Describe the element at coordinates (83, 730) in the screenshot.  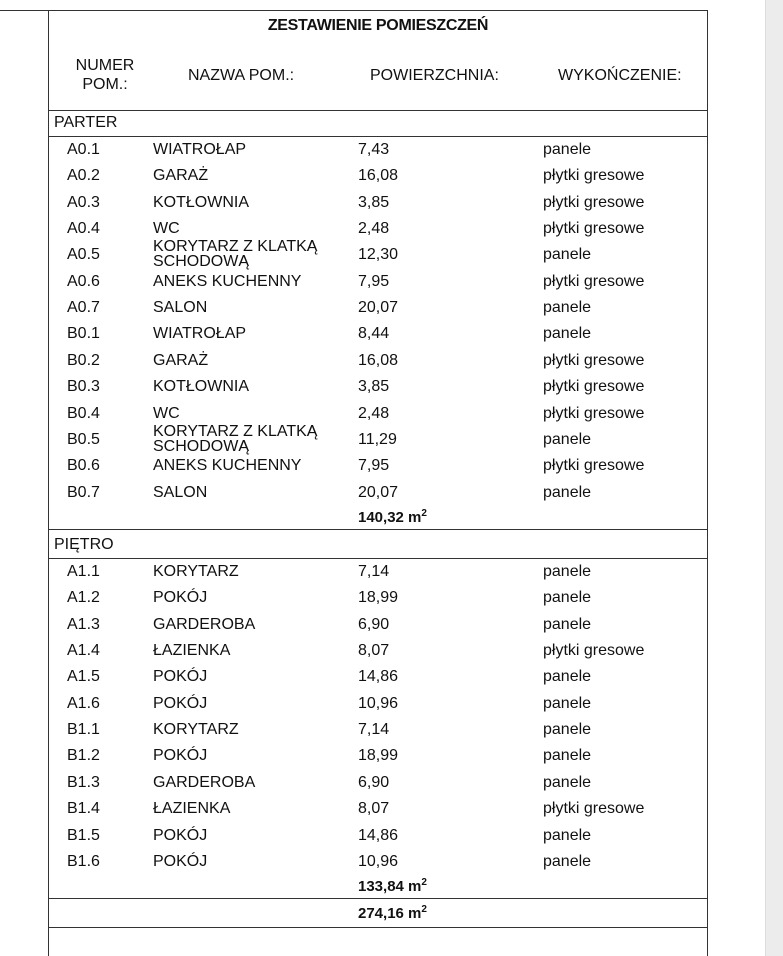
I see `room-number: B1.1` at that location.